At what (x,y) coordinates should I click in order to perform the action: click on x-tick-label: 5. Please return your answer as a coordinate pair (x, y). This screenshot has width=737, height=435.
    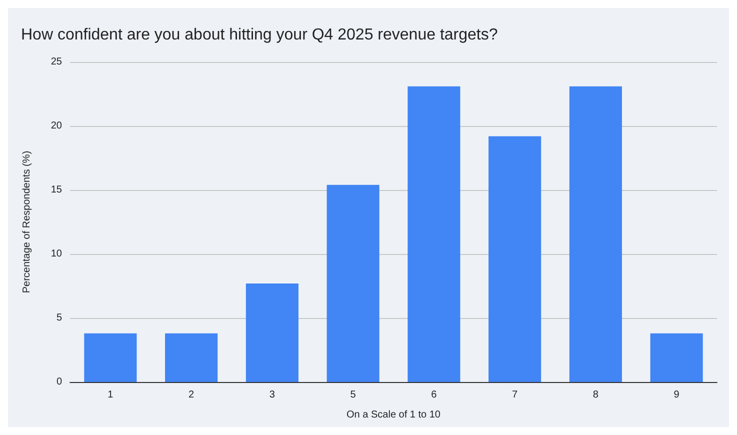
    Looking at the image, I should click on (353, 395).